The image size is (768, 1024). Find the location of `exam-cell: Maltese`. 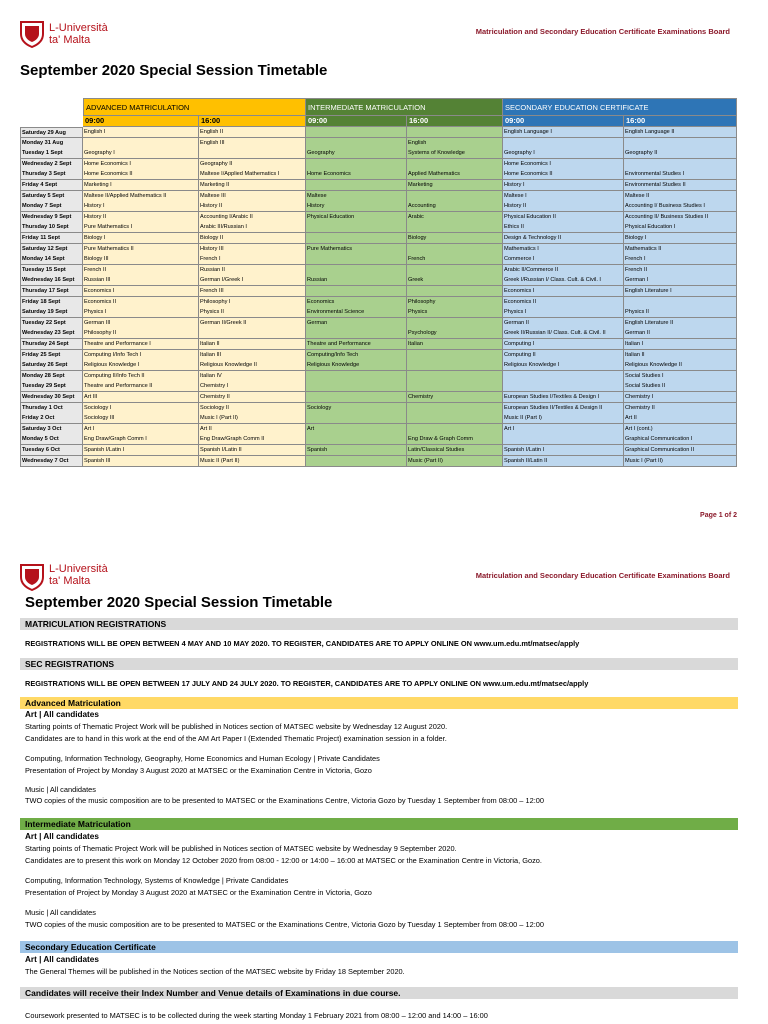

exam-cell: Maltese is located at coordinates (356, 196).